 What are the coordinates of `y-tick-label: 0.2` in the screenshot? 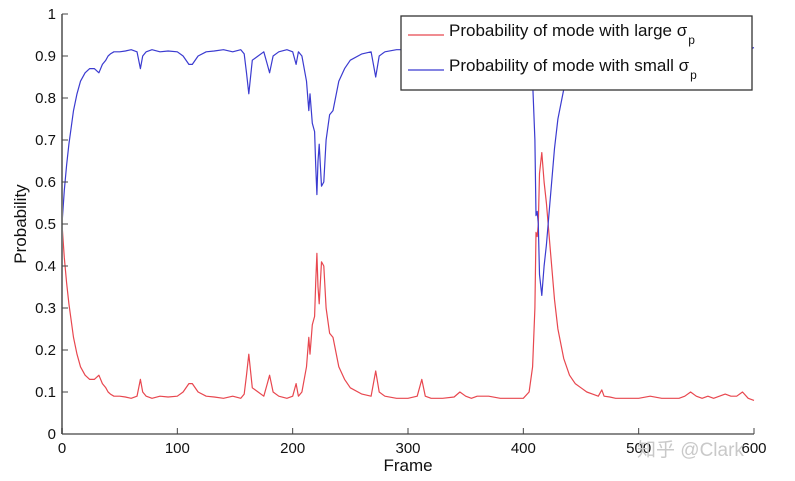 It's located at (45, 350).